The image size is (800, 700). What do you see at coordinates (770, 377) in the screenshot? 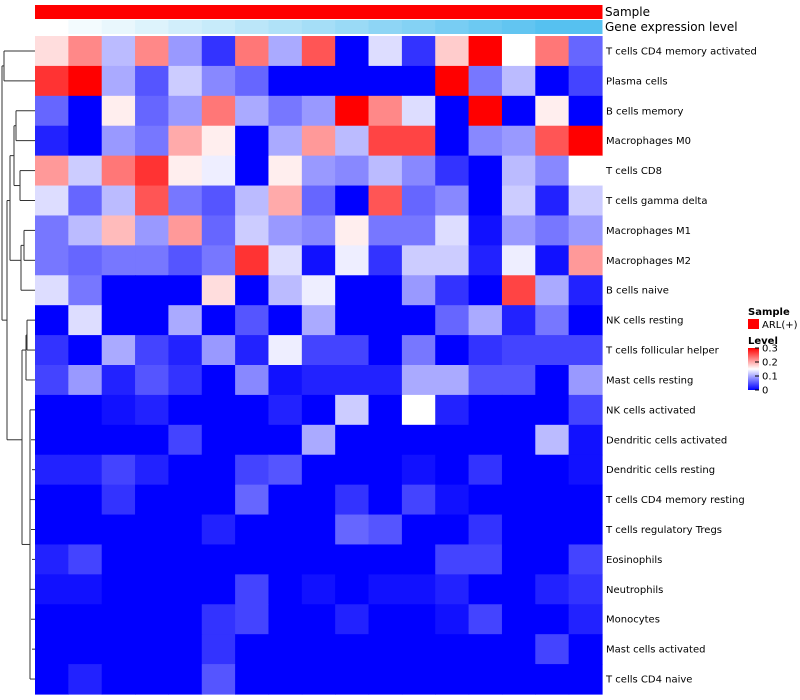
I see `legend-level-tick-label: 0.1` at bounding box center [770, 377].